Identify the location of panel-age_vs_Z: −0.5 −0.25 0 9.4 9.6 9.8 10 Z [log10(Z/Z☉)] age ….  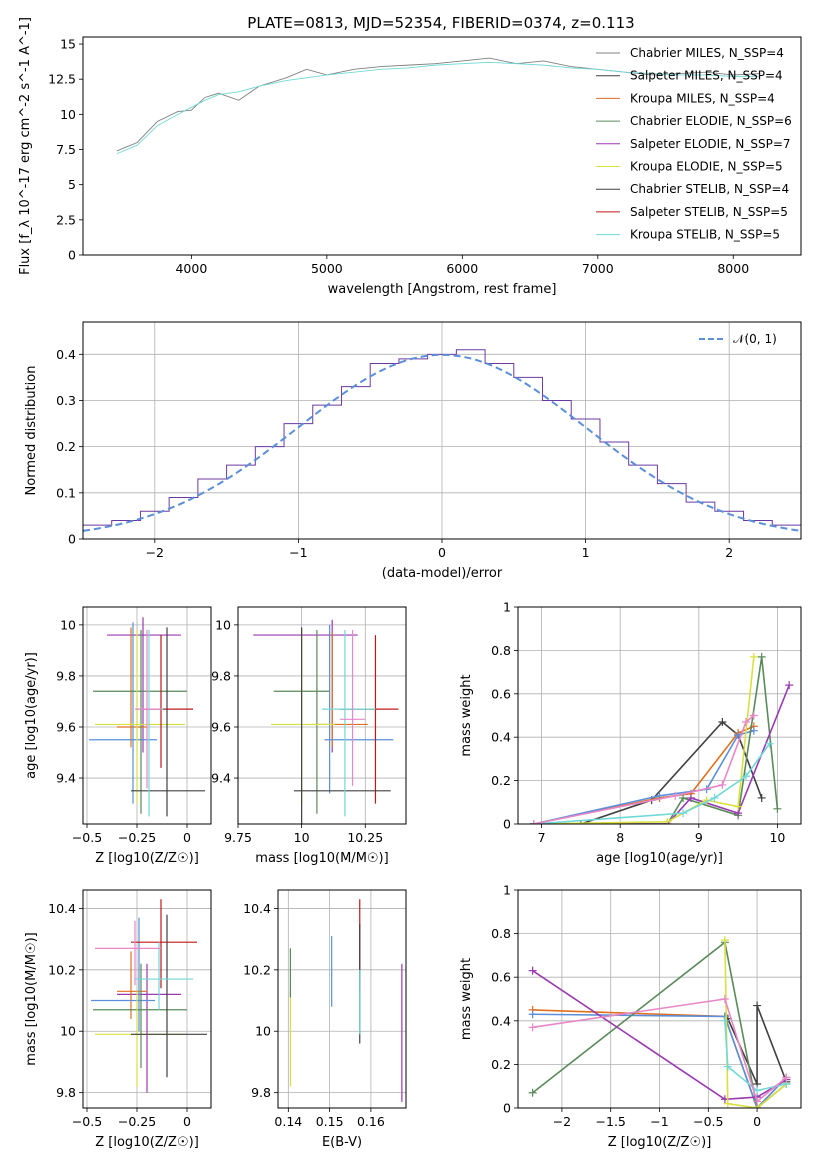
(118, 736).